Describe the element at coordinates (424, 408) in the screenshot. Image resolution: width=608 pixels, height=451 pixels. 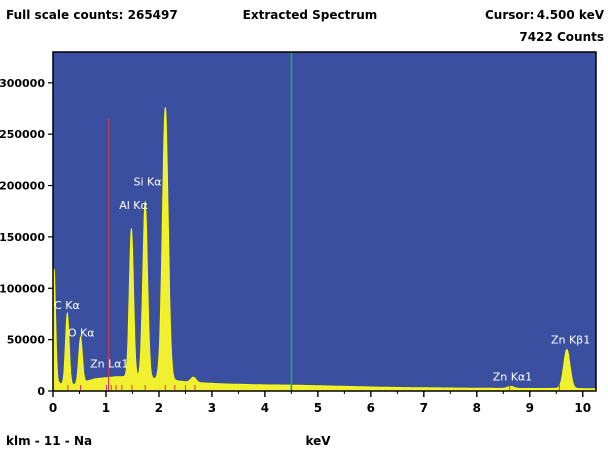
I see `x-tick-label: 7` at that location.